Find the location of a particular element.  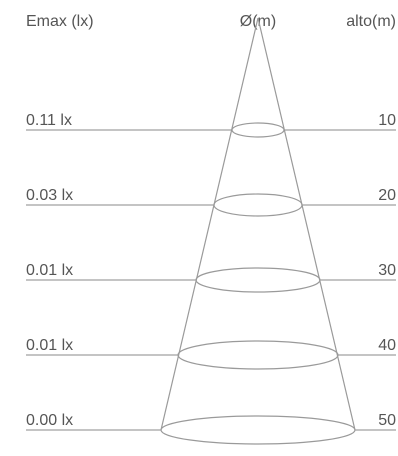

diameter-header: Ø(m) is located at coordinates (258, 21).